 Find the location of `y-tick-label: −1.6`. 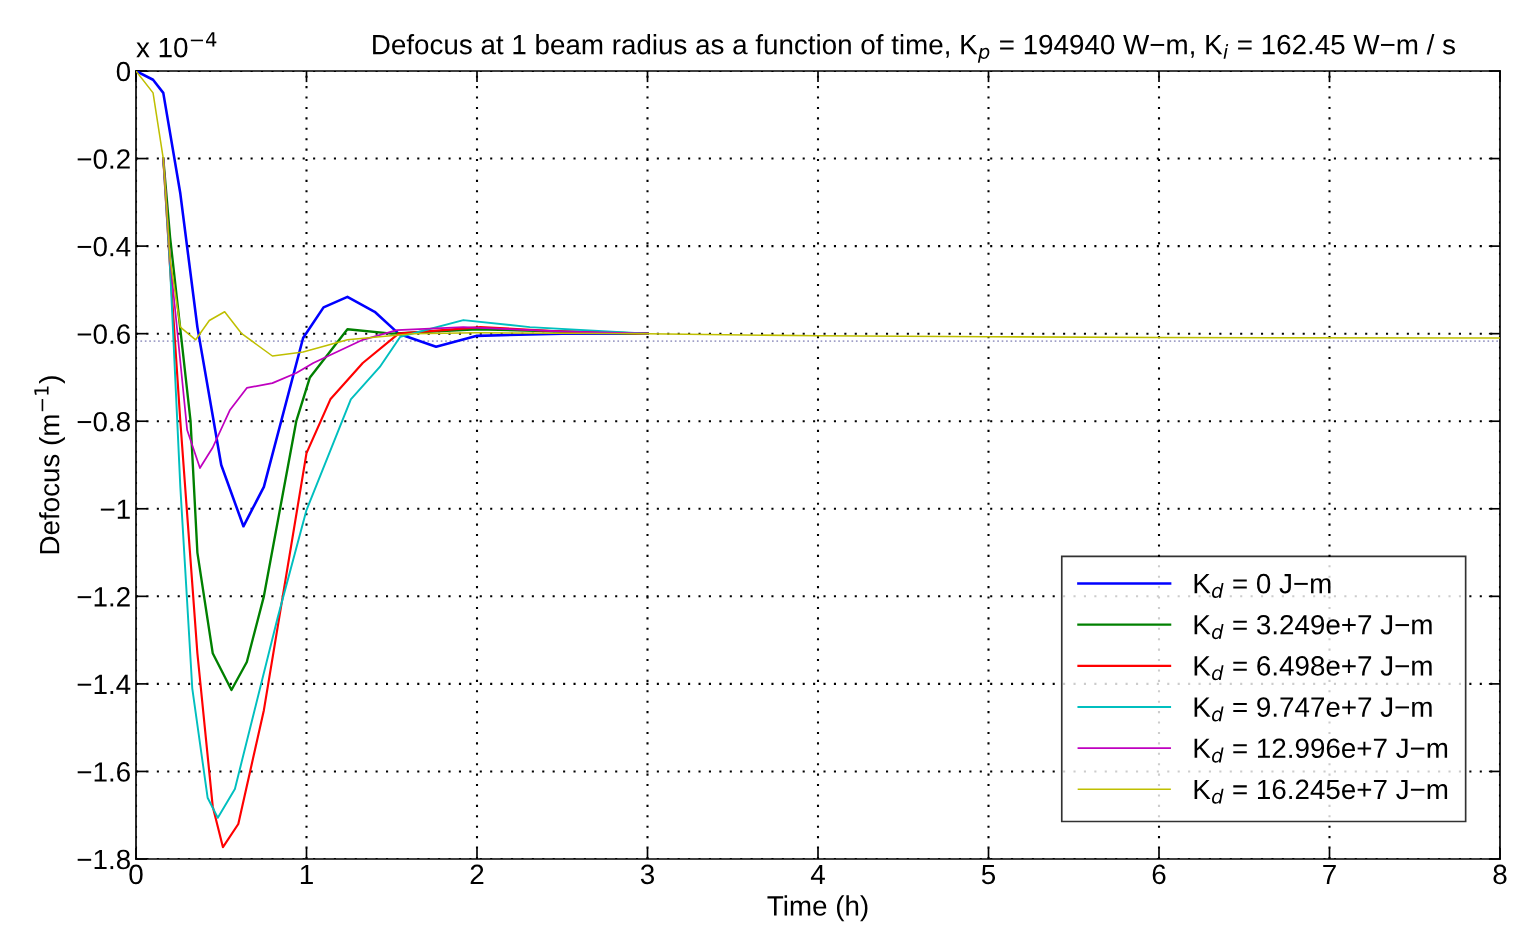

y-tick-label: −1.6 is located at coordinates (103, 772).